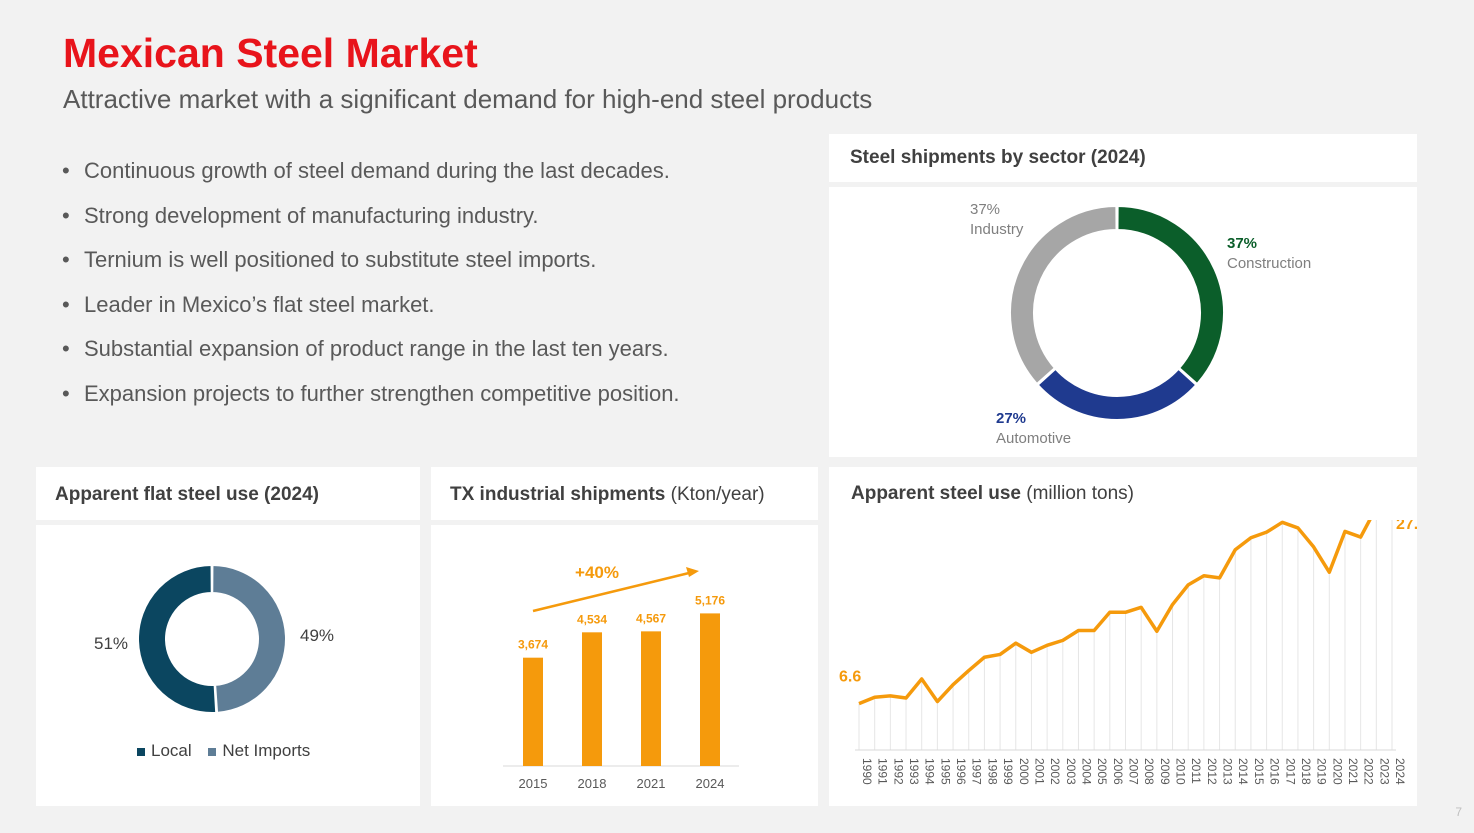 Image resolution: width=1474 pixels, height=833 pixels. What do you see at coordinates (1134, 771) in the screenshot?
I see `steel-use-year-label: 2007` at bounding box center [1134, 771].